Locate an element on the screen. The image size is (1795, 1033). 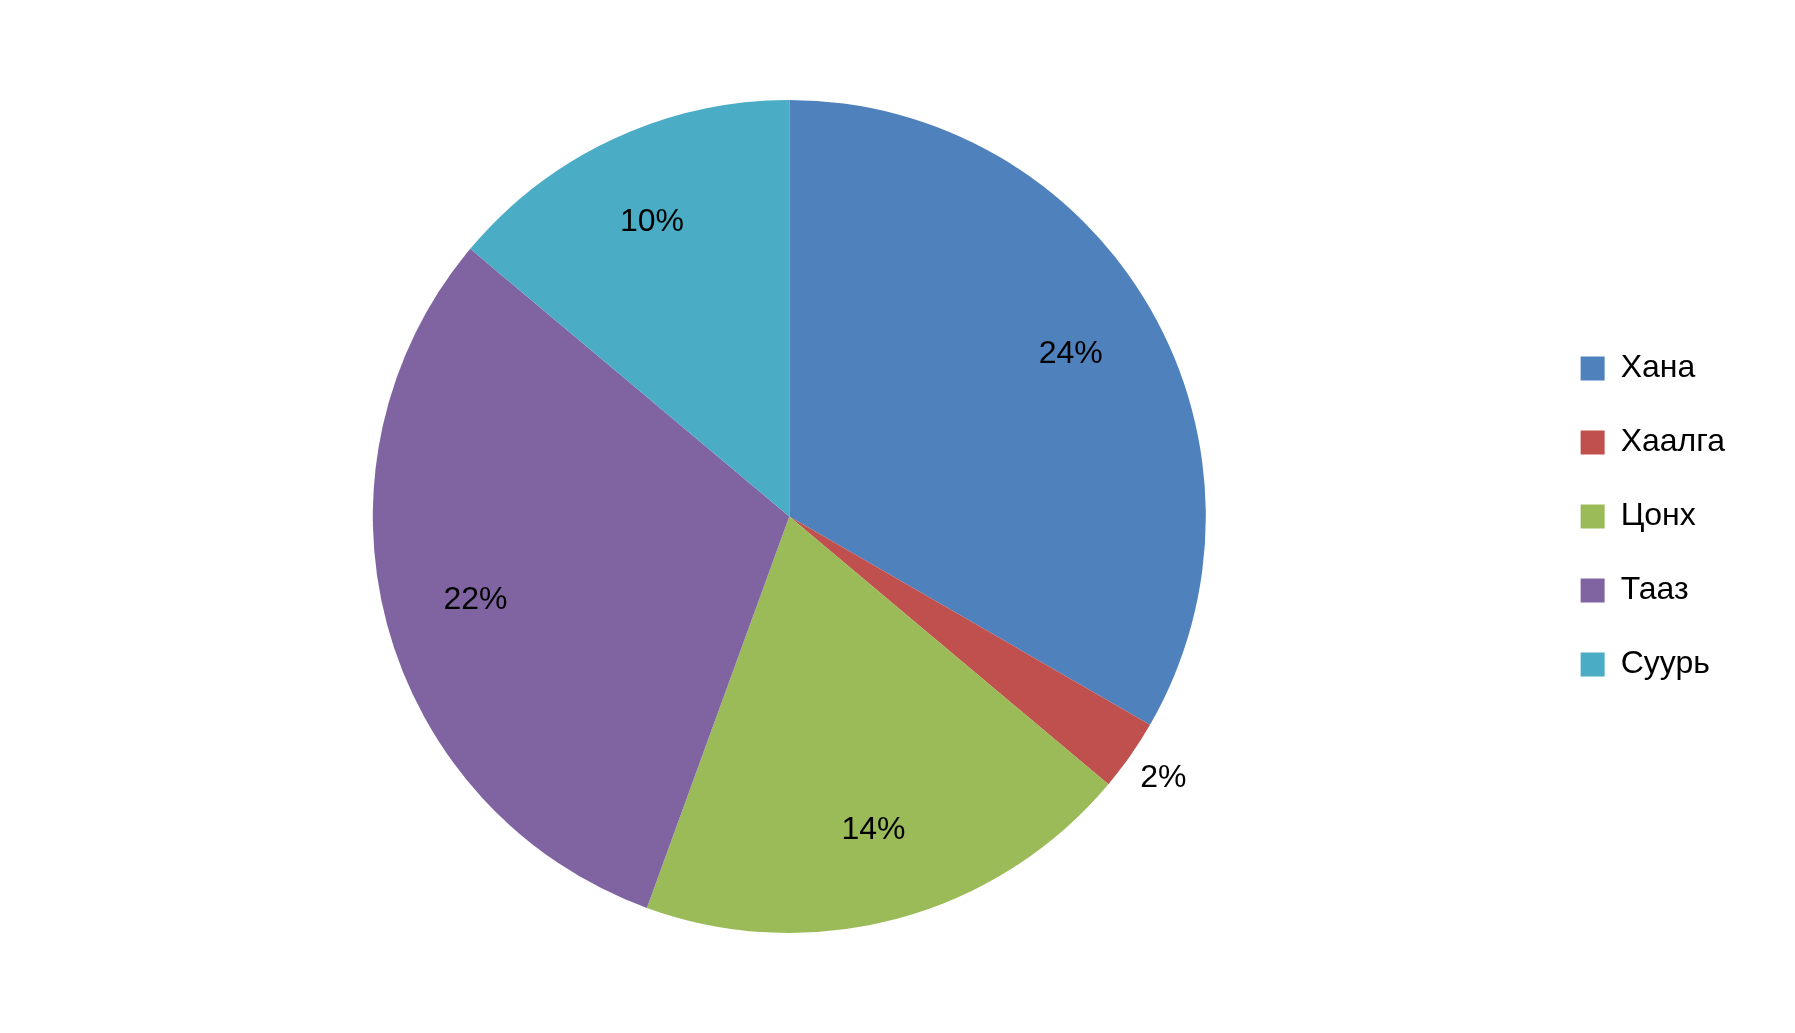
data-label: 14% is located at coordinates (873, 828).